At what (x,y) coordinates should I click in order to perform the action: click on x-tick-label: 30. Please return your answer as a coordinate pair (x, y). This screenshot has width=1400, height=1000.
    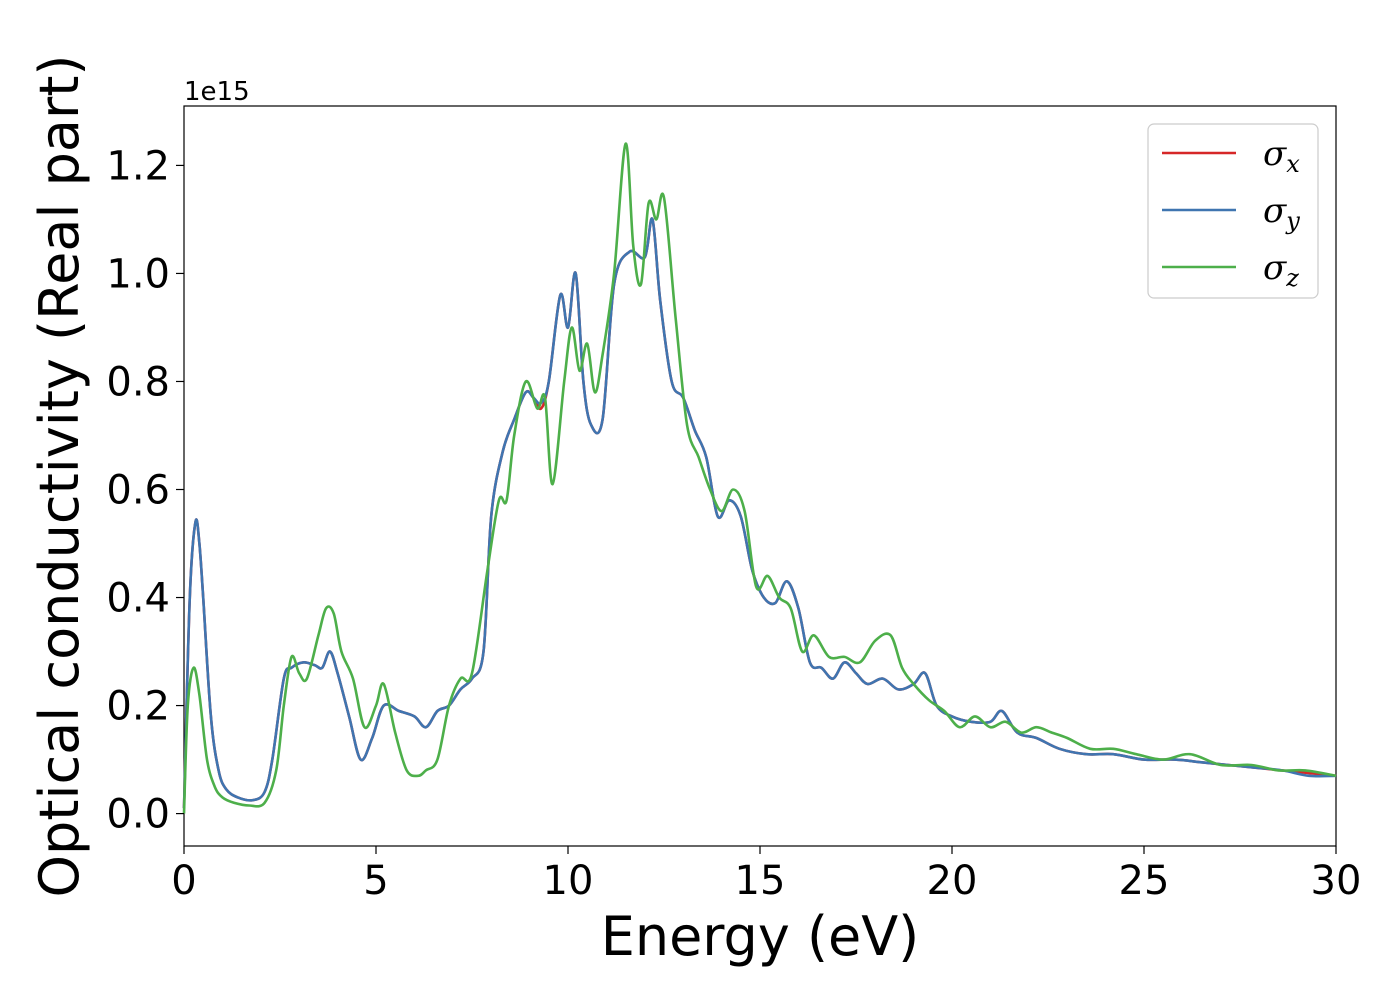
    Looking at the image, I should click on (1336, 881).